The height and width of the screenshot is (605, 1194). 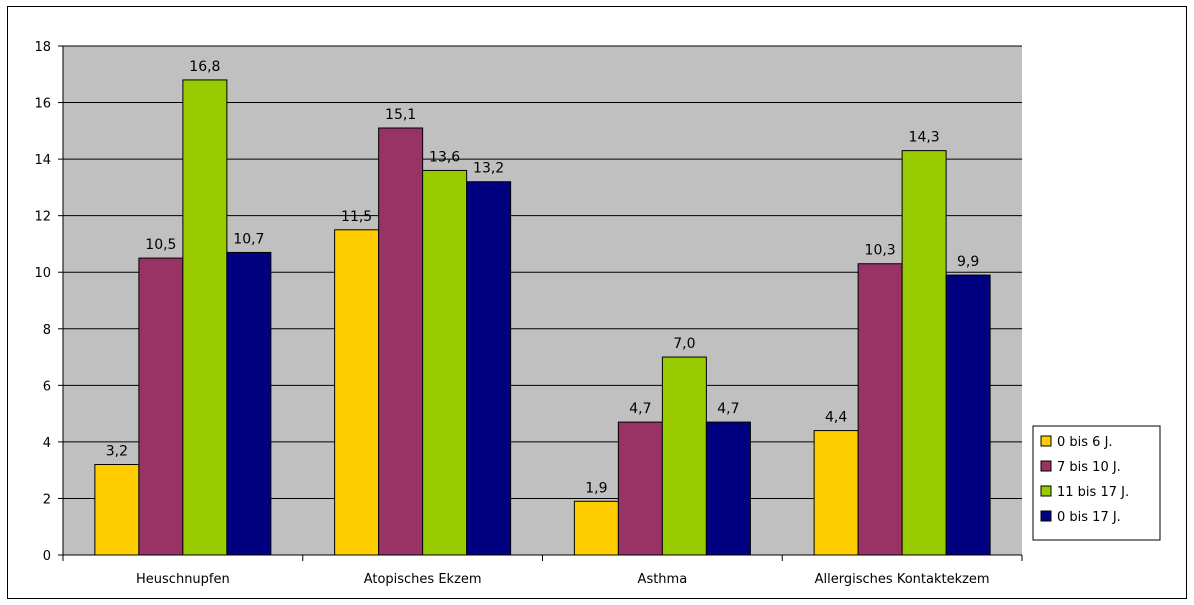 What do you see at coordinates (902, 579) in the screenshot?
I see `x-category-label: Allergisches Kontaktekzem` at bounding box center [902, 579].